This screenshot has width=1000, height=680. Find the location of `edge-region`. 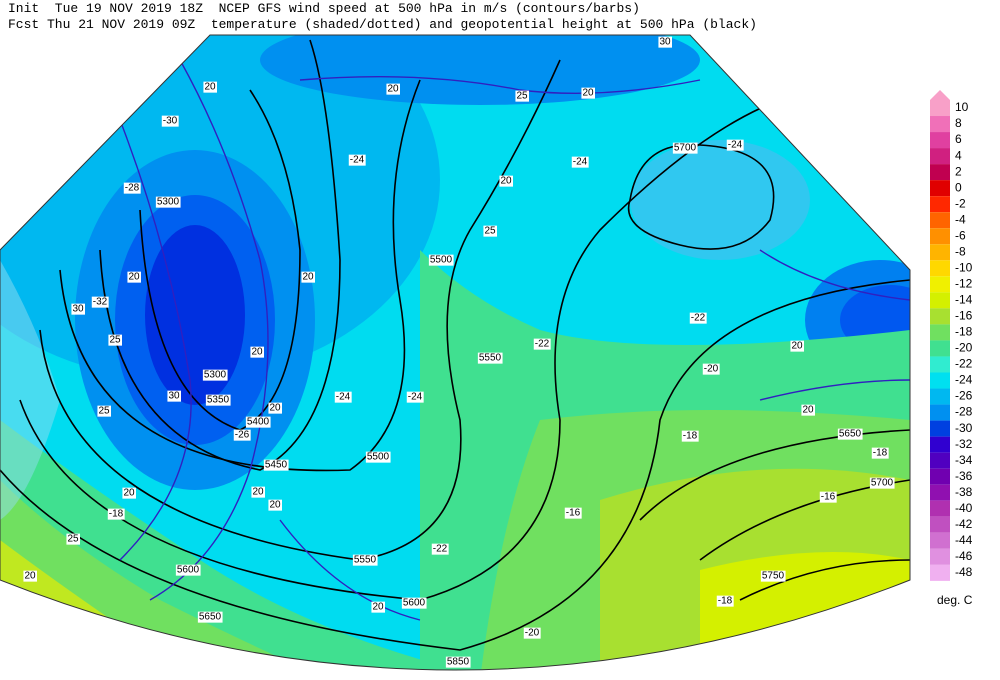

edge-region is located at coordinates (30, 390).